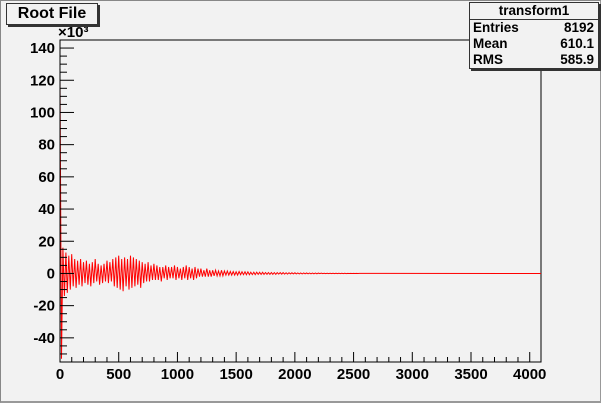 The height and width of the screenshot is (403, 601). Describe the element at coordinates (578, 27) in the screenshot. I see `stats-value: 8192` at that location.